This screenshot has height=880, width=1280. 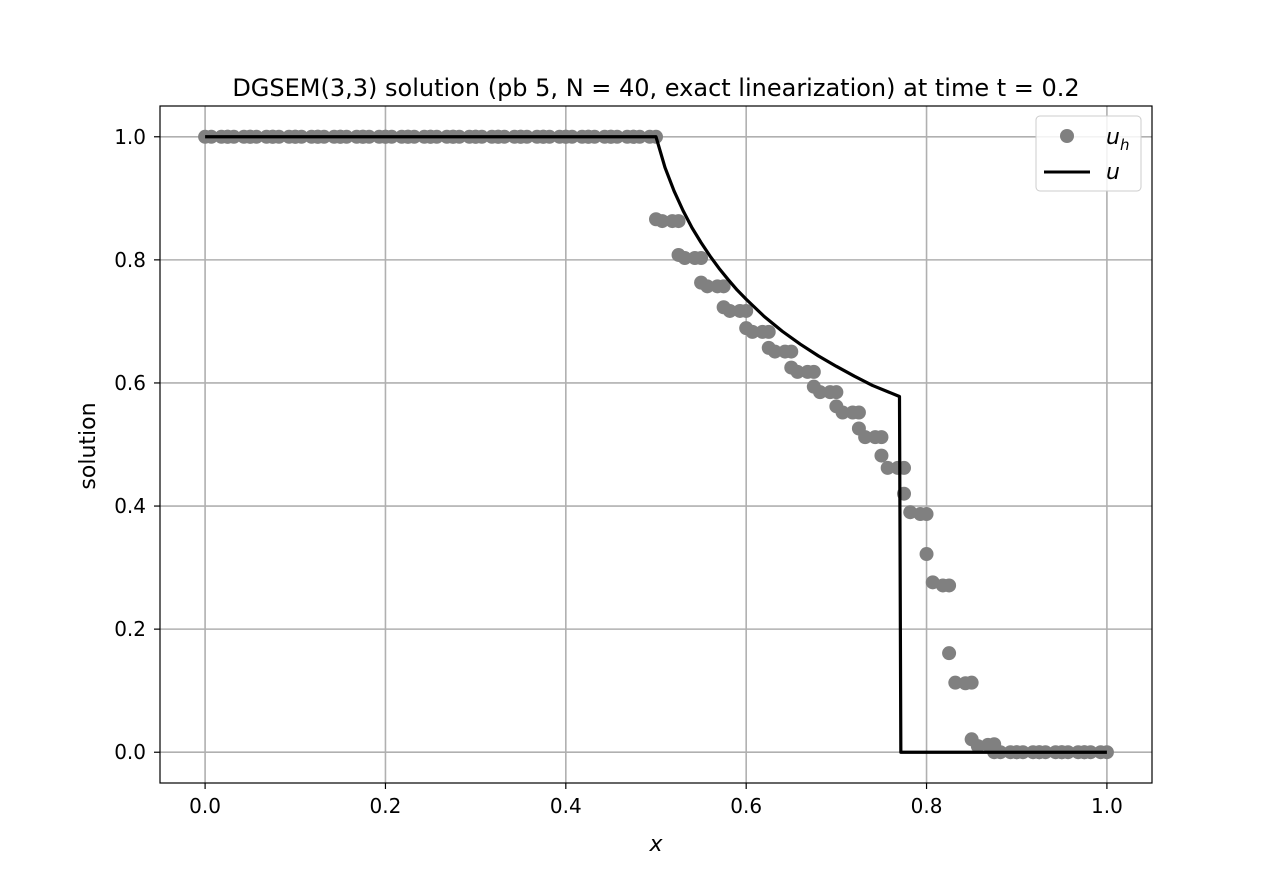 What do you see at coordinates (130, 137) in the screenshot?
I see `y-tick-label: 1.0` at bounding box center [130, 137].